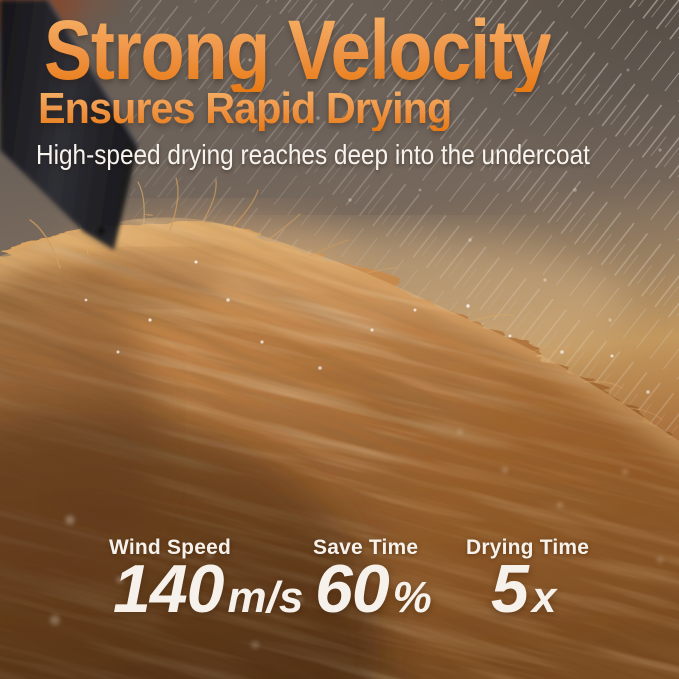 The height and width of the screenshot is (679, 679). Describe the element at coordinates (528, 547) in the screenshot. I see `stat-label: Drying Time` at that location.